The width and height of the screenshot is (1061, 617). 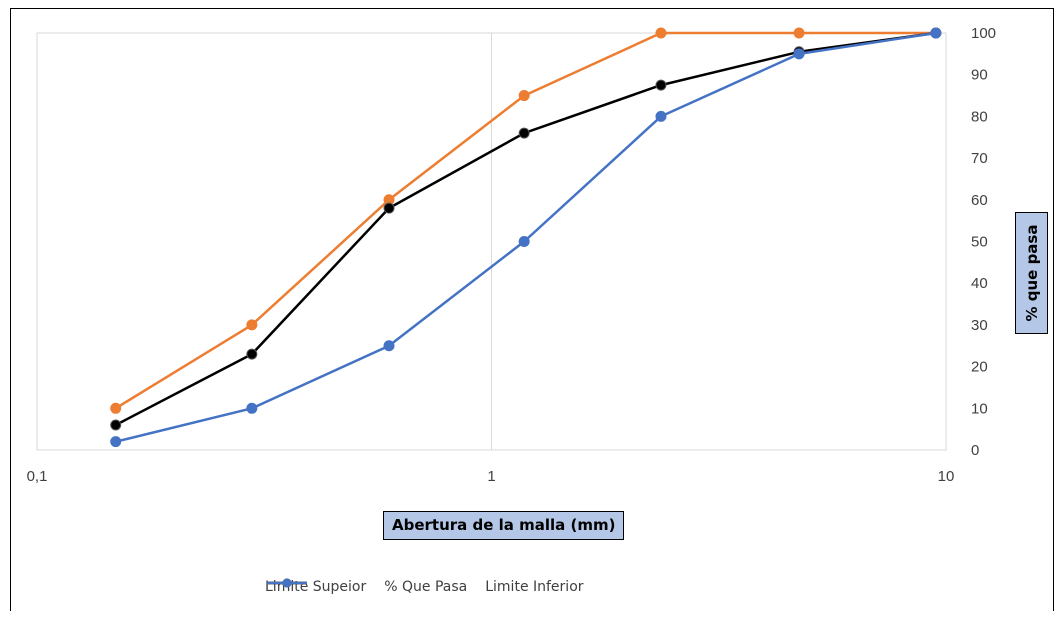 What do you see at coordinates (979, 367) in the screenshot?
I see `y-tick-label: 20` at bounding box center [979, 367].